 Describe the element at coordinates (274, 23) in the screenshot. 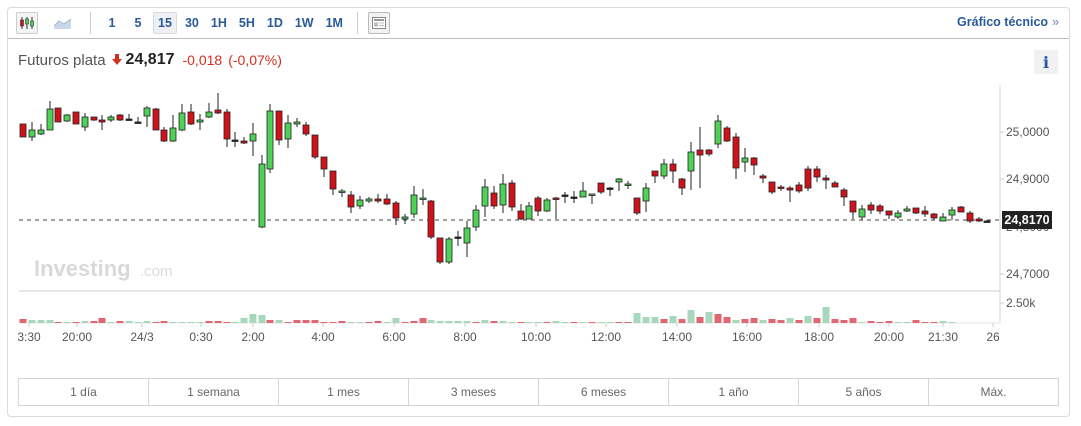

I see `interval-1d: 1D` at that location.